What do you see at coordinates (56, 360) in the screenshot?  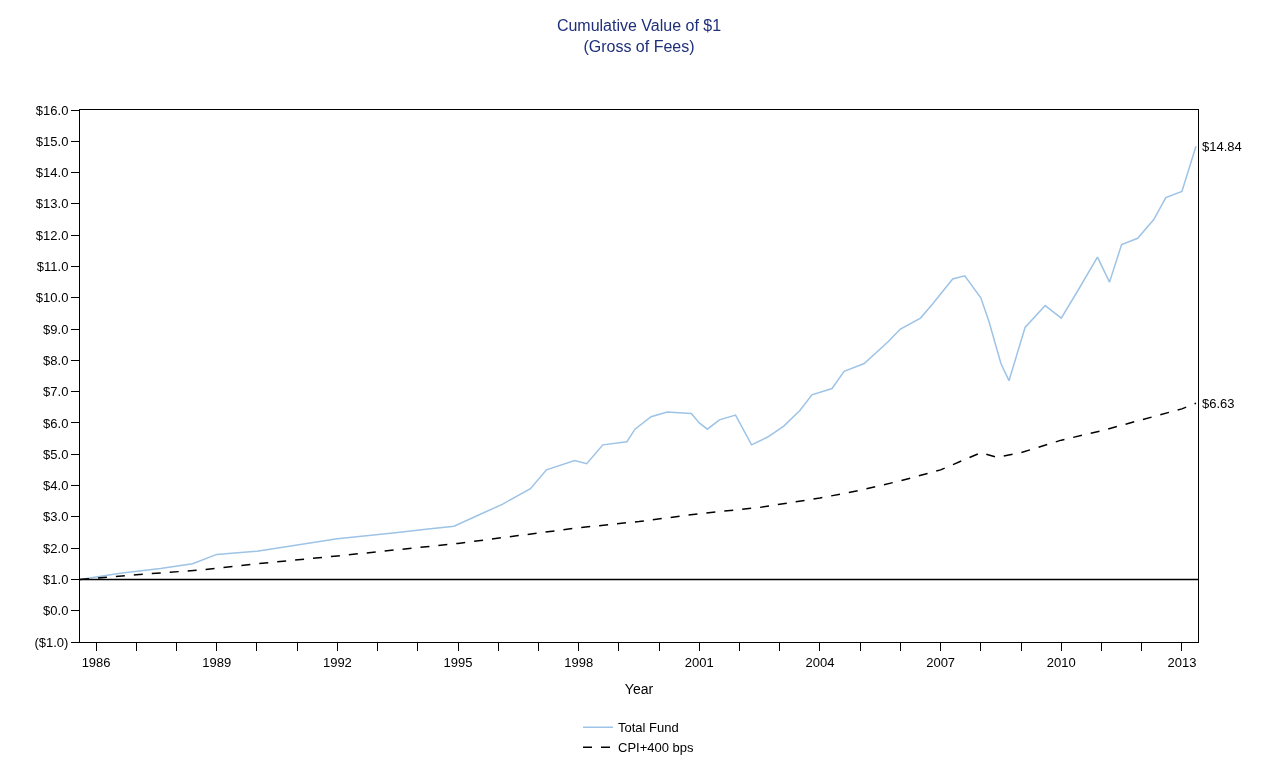 I see `y-tick-label: $8.0` at bounding box center [56, 360].